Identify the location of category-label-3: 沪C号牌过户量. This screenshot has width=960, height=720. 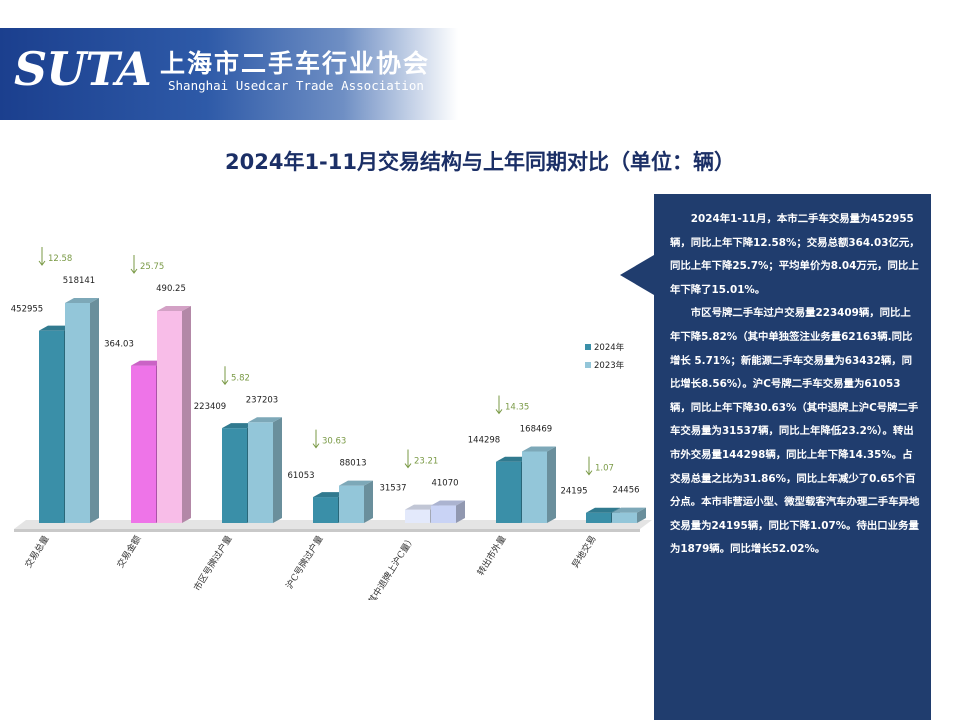
(304, 562).